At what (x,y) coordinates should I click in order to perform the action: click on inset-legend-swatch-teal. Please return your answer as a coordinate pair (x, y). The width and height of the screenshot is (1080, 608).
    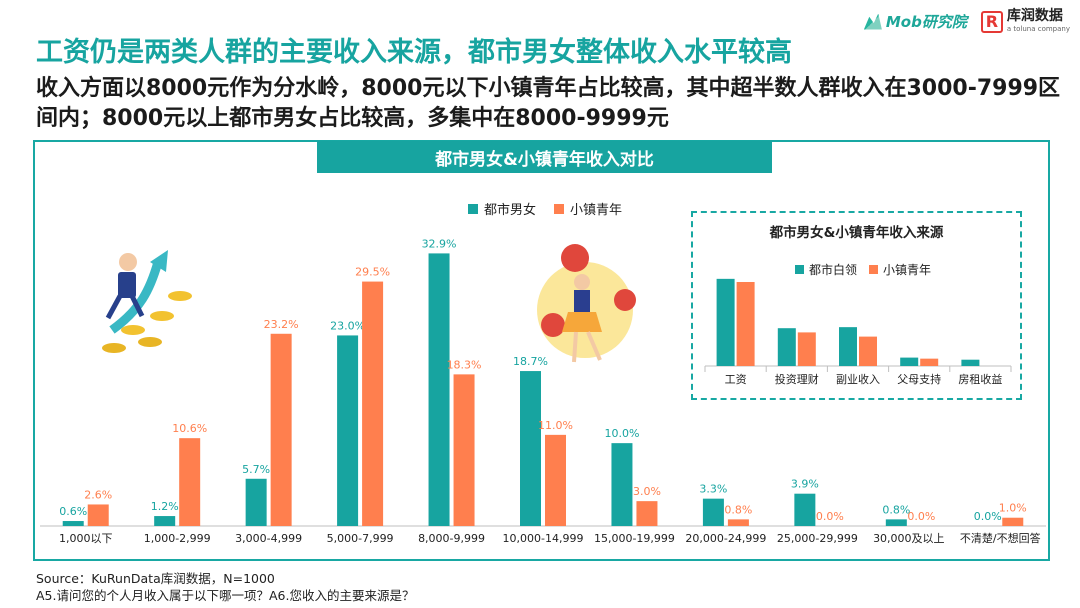
    Looking at the image, I should click on (799, 269).